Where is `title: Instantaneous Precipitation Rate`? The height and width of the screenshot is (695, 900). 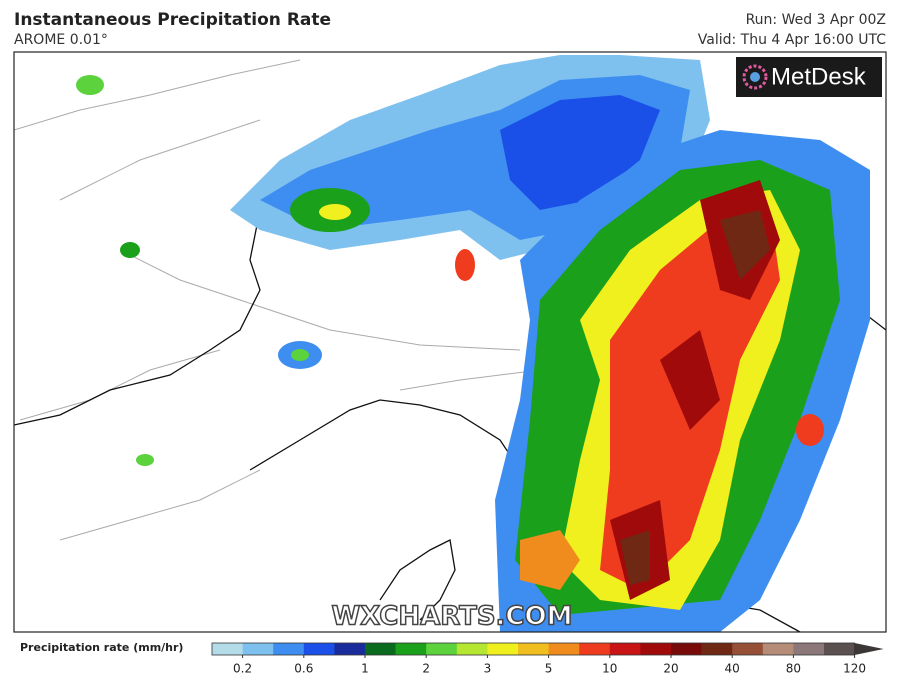 title: Instantaneous Precipitation Rate is located at coordinates (172, 20).